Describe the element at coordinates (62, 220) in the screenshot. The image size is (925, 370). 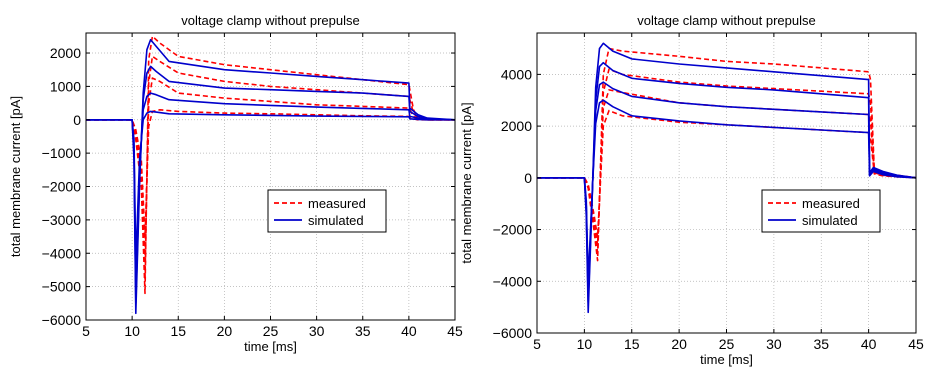
I see `y-tick-label: −3000` at that location.